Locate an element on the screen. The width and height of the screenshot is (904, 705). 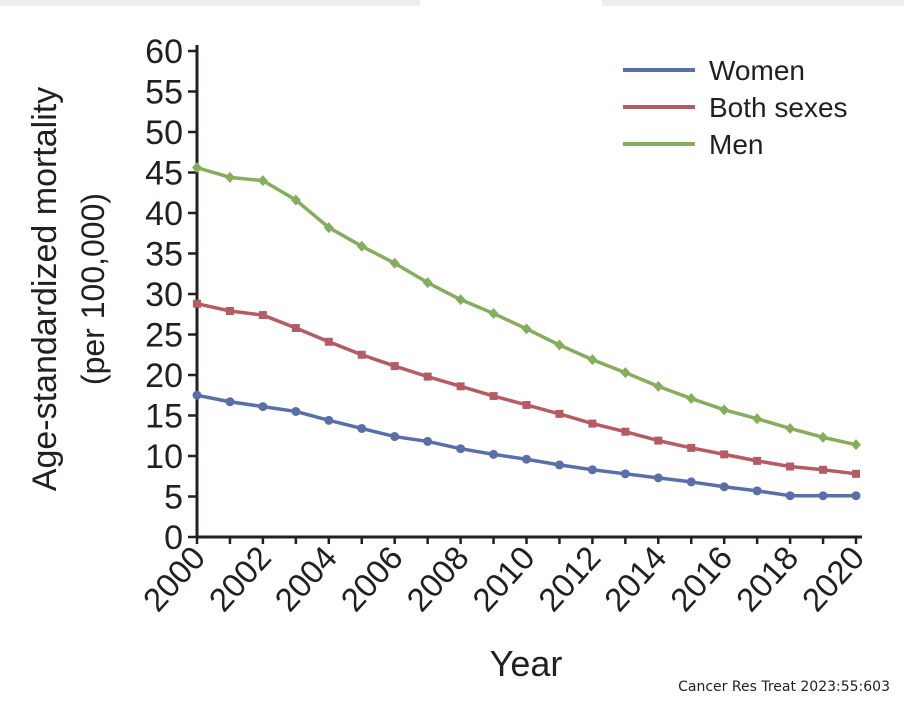
legend-item-women: Women is located at coordinates (714, 70).